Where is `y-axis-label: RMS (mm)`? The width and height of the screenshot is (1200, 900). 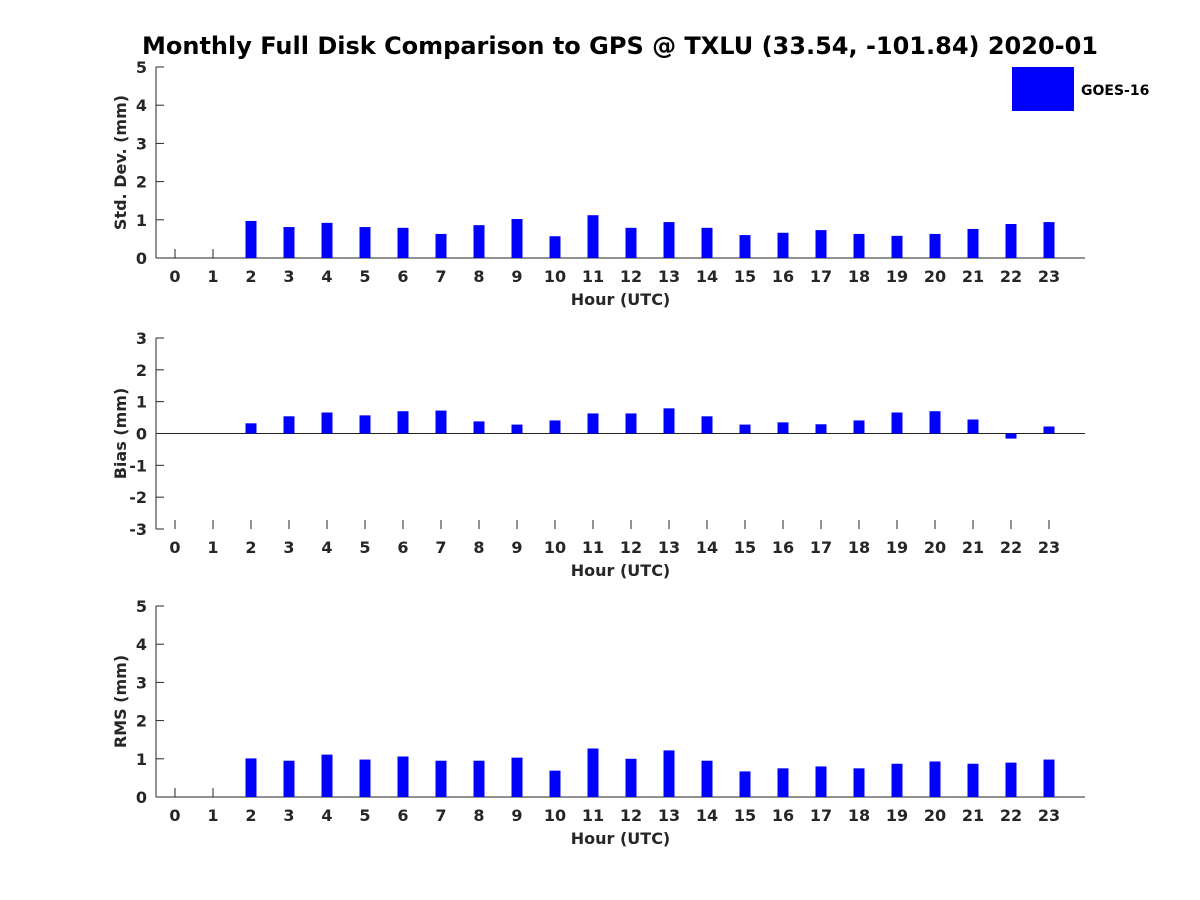 y-axis-label: RMS (mm) is located at coordinates (120, 701).